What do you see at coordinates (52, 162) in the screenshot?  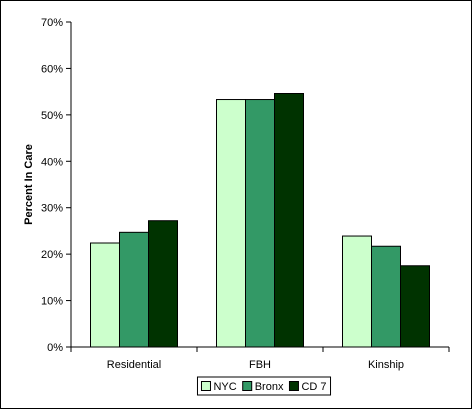 I see `y-tick-label: 40%` at bounding box center [52, 162].